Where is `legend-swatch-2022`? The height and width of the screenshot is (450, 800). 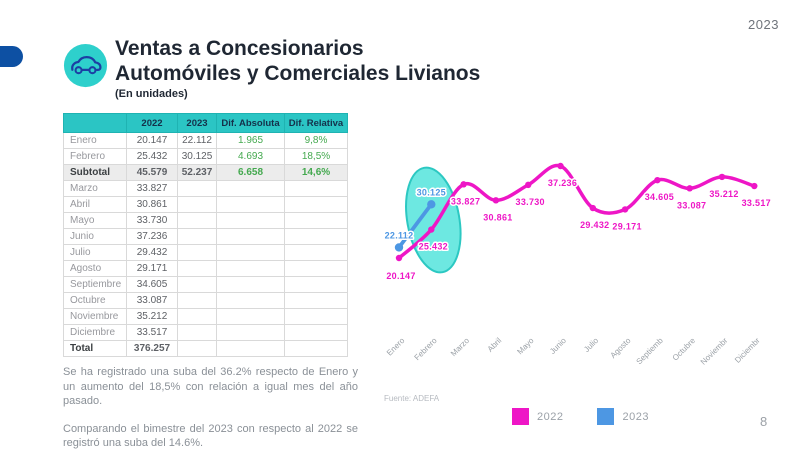
legend-swatch-2022 is located at coordinates (520, 416).